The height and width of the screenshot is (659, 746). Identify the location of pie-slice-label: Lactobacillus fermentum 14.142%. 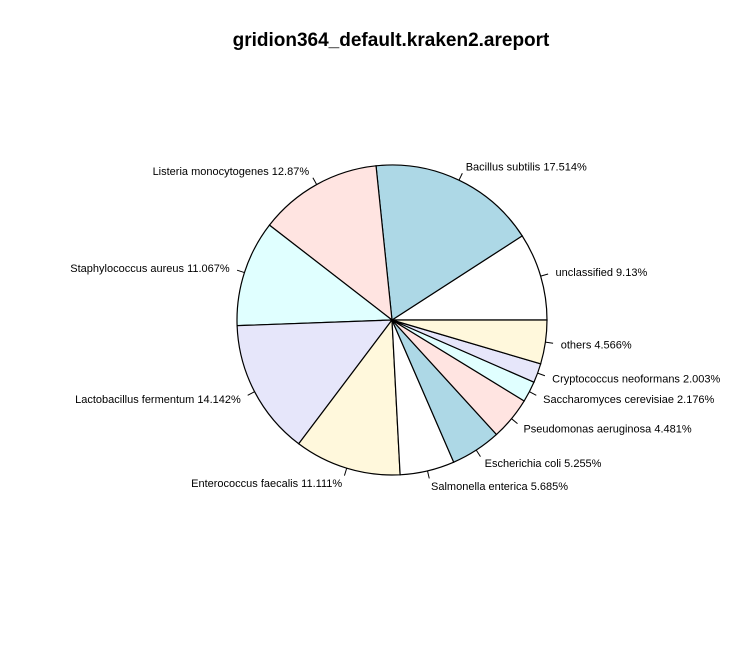
(158, 400).